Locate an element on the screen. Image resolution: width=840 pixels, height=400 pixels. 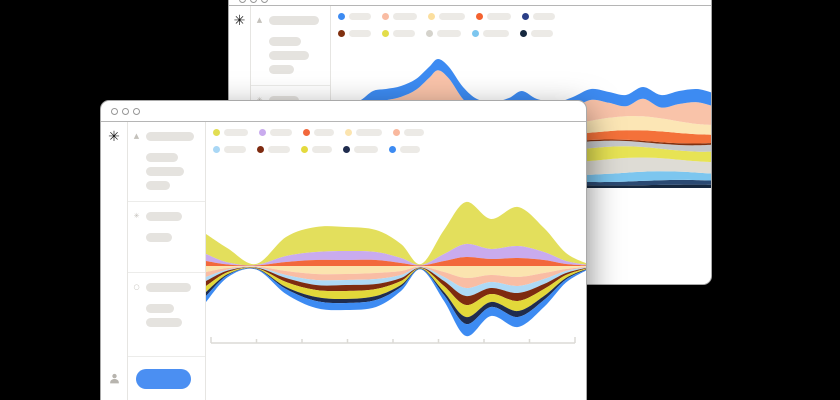
nav-rail: ✳ is located at coordinates (114, 261).